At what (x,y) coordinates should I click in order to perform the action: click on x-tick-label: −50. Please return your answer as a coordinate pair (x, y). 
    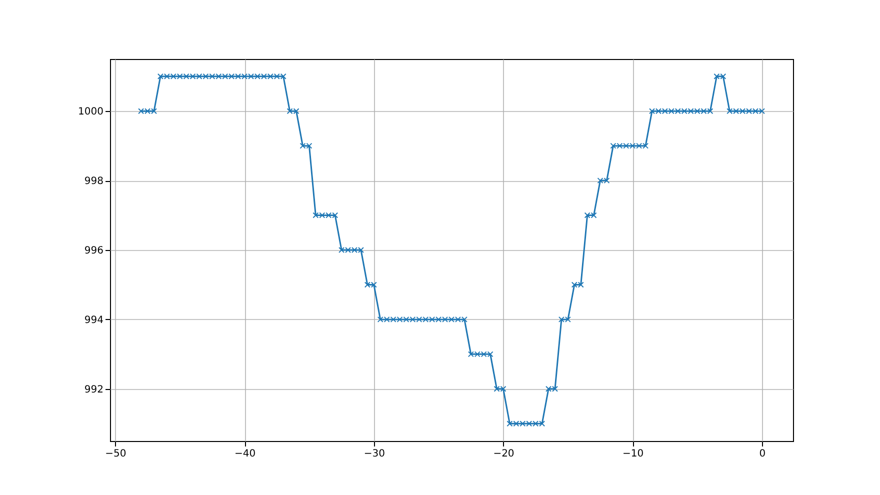
    Looking at the image, I should click on (115, 454).